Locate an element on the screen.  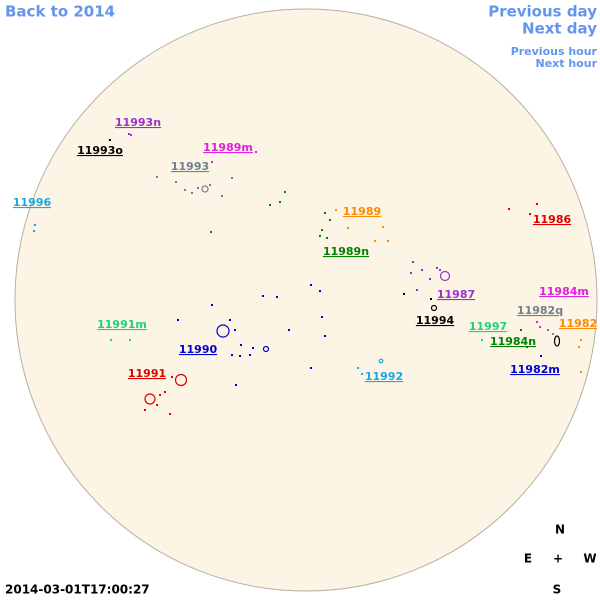
region-label: 11984n is located at coordinates (513, 341).